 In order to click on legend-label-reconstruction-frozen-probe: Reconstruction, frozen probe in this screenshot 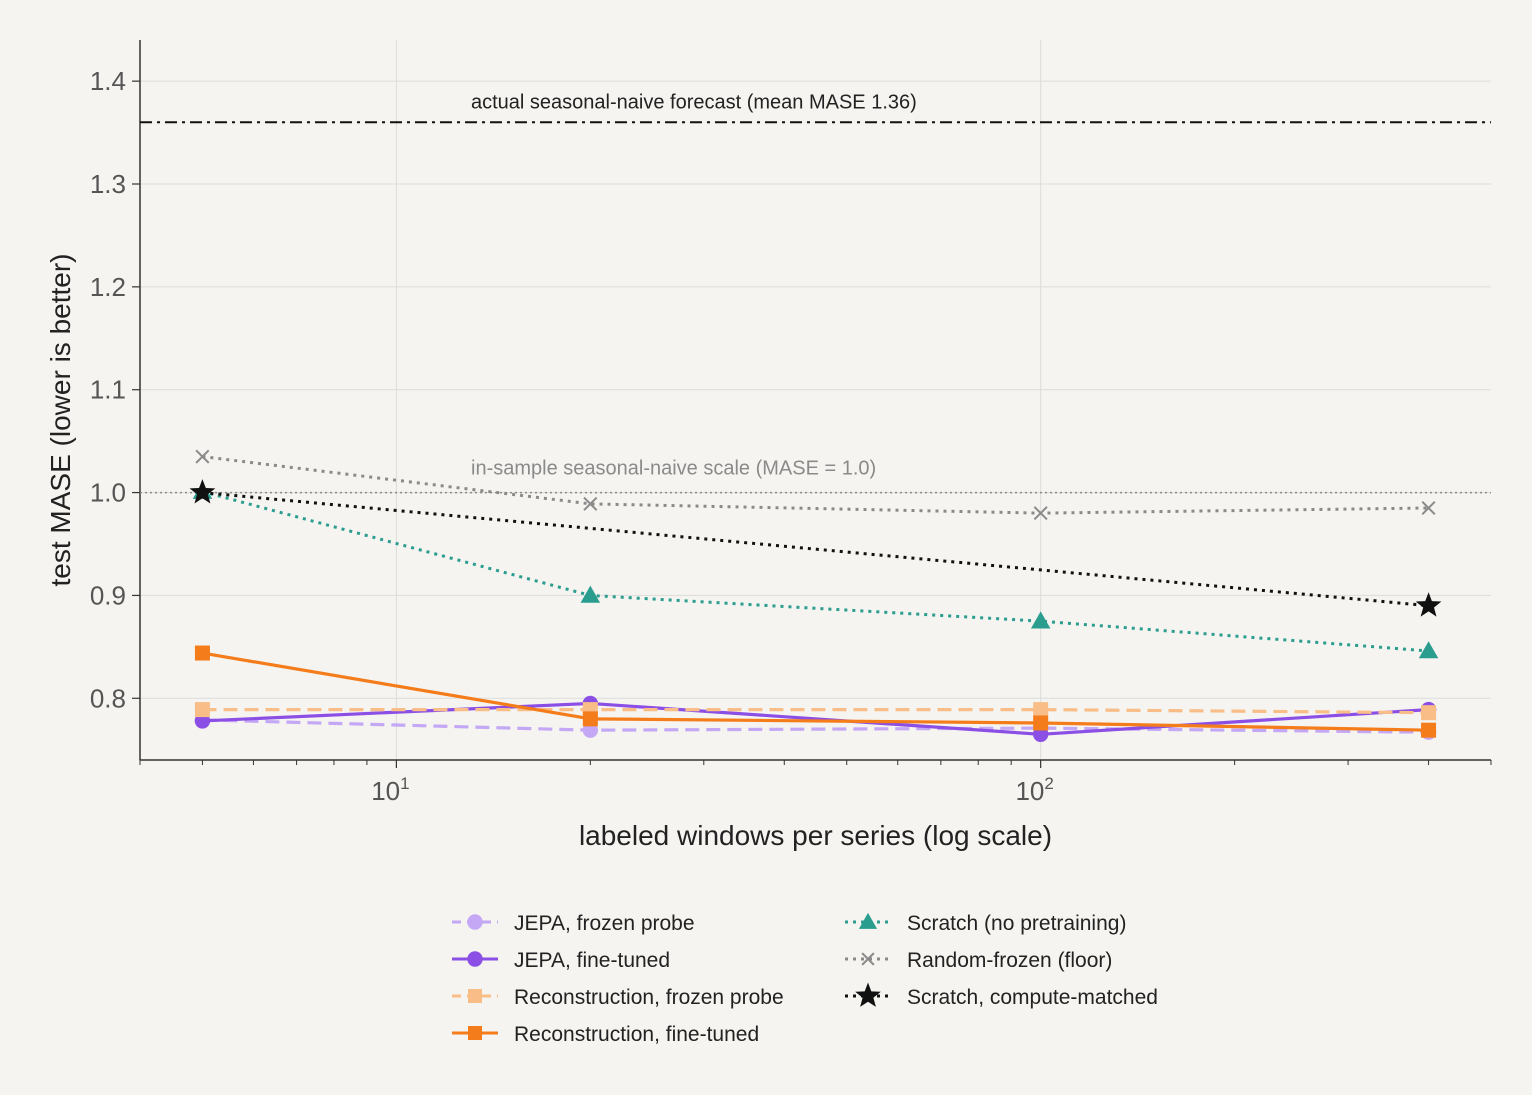, I will do `click(649, 997)`.